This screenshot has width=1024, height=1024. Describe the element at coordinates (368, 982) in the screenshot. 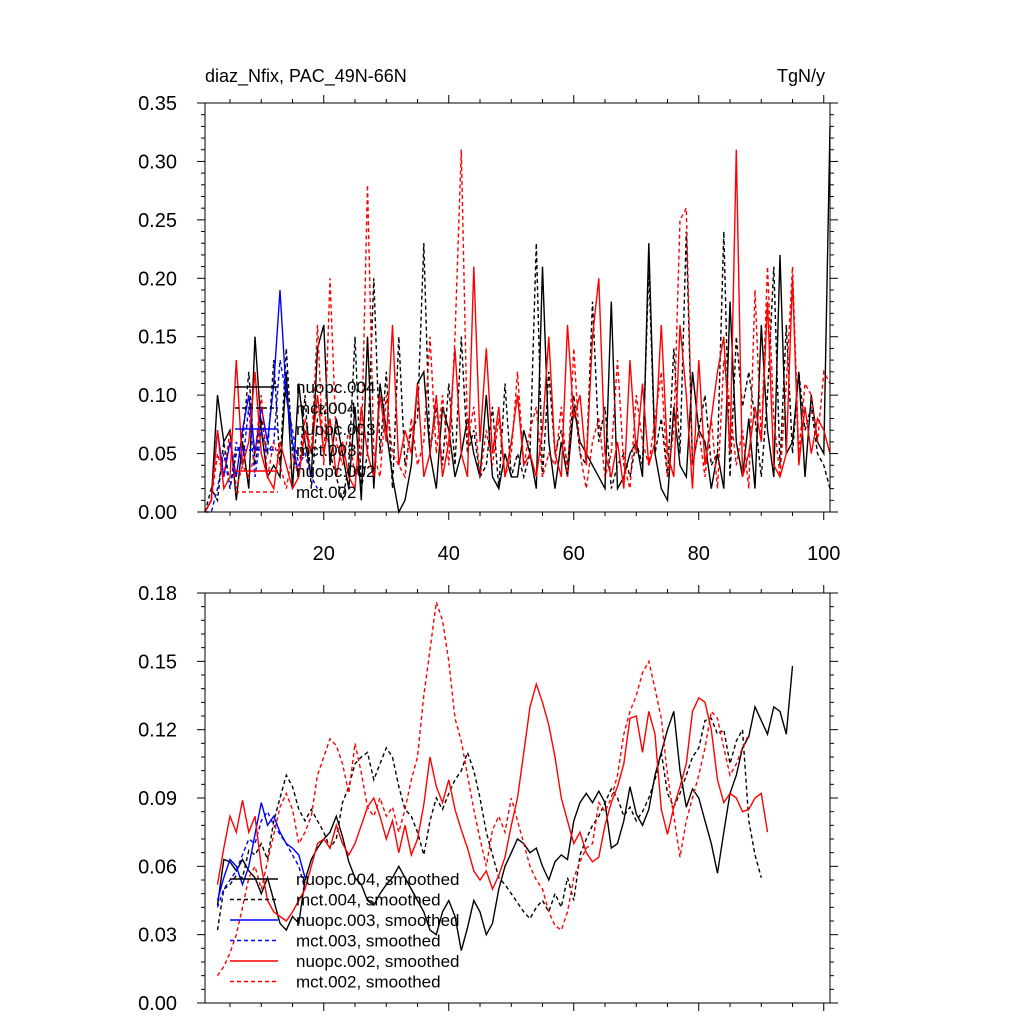

I see `legend-label: mct.002, smoothed` at that location.